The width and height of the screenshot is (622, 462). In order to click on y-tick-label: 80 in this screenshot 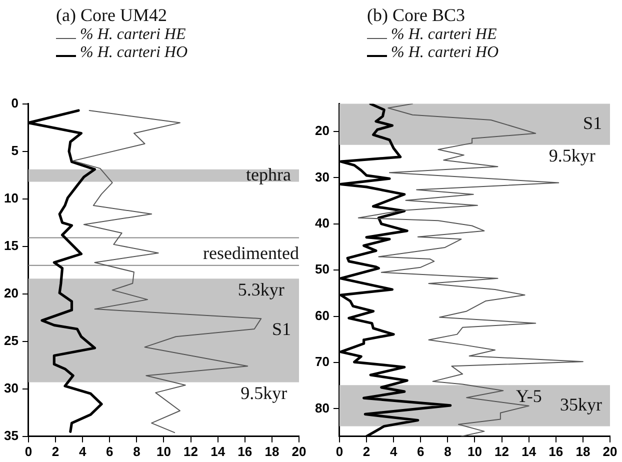, I will do `click(322, 408)`.